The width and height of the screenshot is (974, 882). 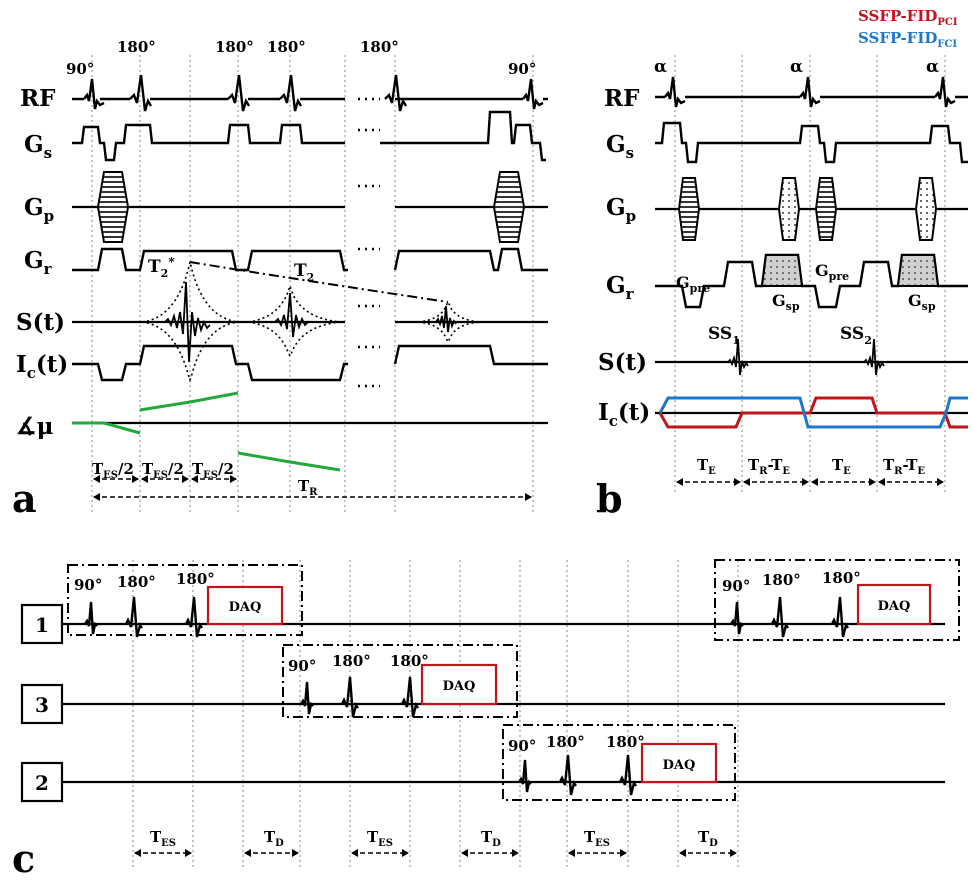 What do you see at coordinates (811, 357) in the screenshot?
I see `panel-b-signal` at bounding box center [811, 357].